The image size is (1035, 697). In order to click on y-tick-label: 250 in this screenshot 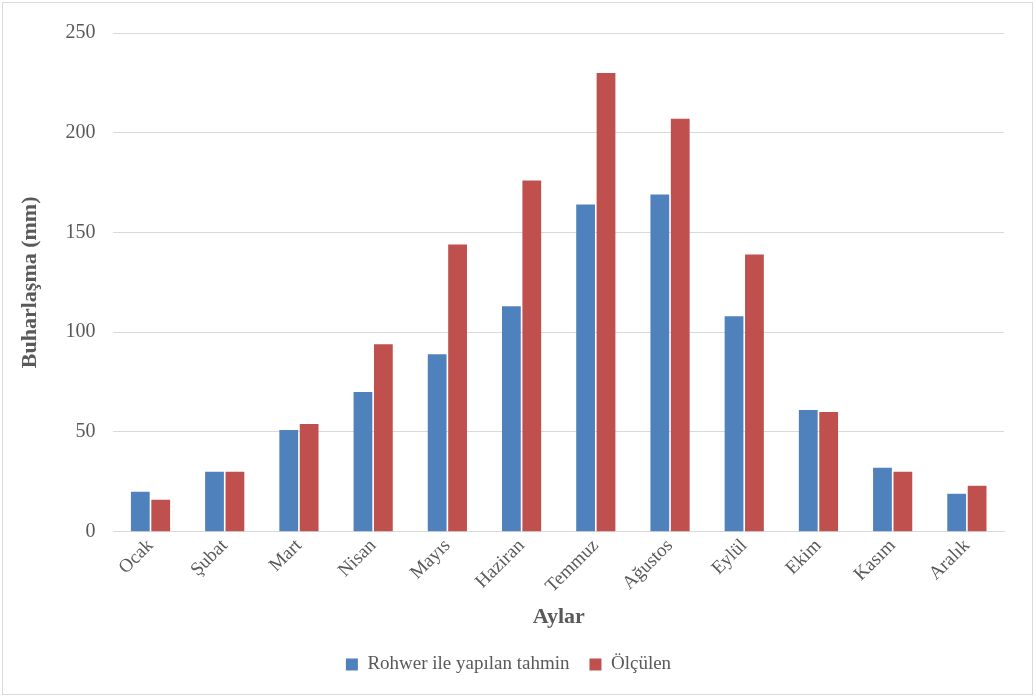, I will do `click(80, 31)`.